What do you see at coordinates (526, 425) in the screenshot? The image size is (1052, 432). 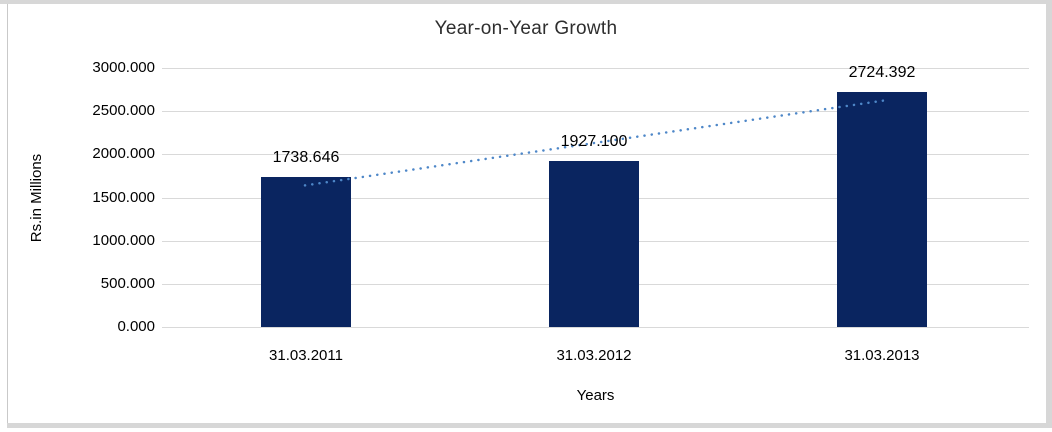 I see `chart-border-bottom` at bounding box center [526, 425].